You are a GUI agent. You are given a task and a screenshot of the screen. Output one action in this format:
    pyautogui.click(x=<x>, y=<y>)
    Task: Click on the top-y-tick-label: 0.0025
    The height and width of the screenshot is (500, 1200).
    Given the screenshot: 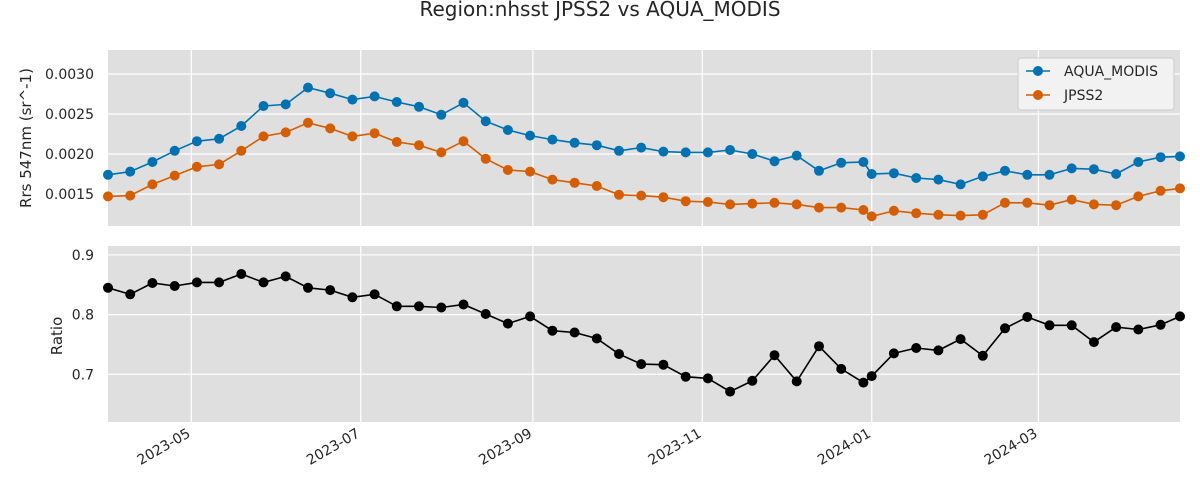 What is the action you would take?
    pyautogui.click(x=69, y=115)
    